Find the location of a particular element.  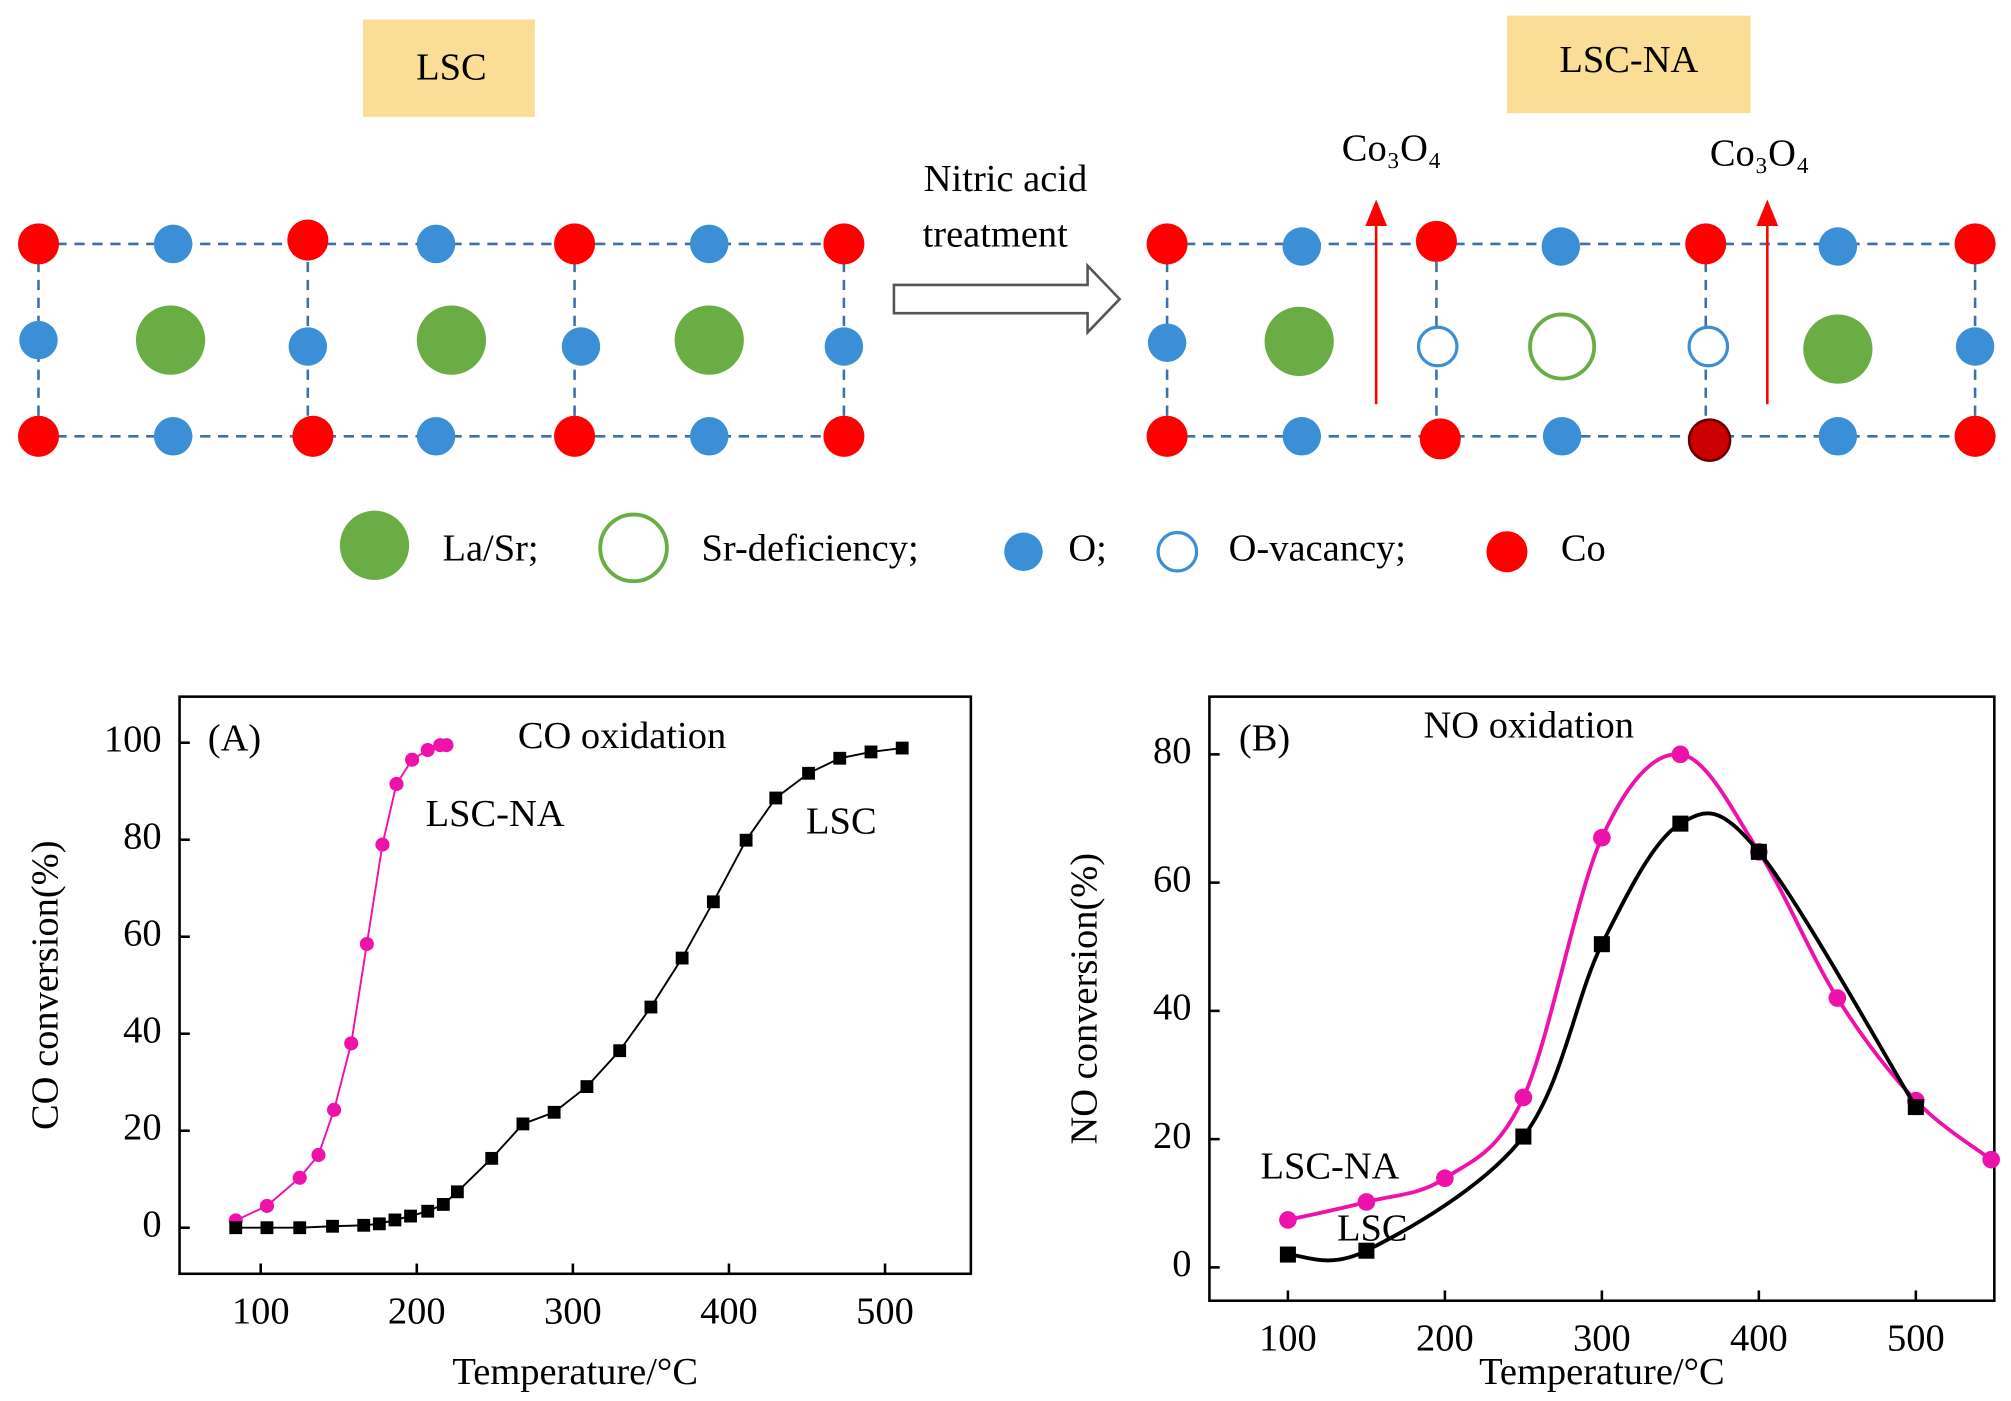

extraction-arrows is located at coordinates (1572, 302).